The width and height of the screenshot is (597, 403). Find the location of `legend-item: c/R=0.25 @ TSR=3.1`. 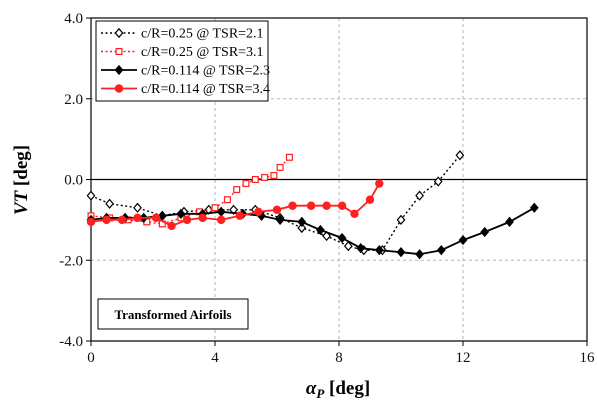

legend-item: c/R=0.25 @ TSR=3.1 is located at coordinates (182, 52).